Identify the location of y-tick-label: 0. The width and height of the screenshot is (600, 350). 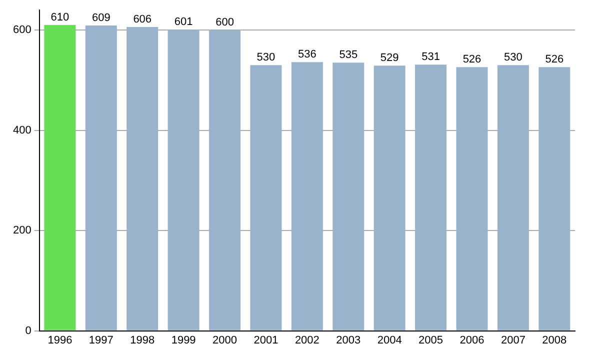
(28, 330).